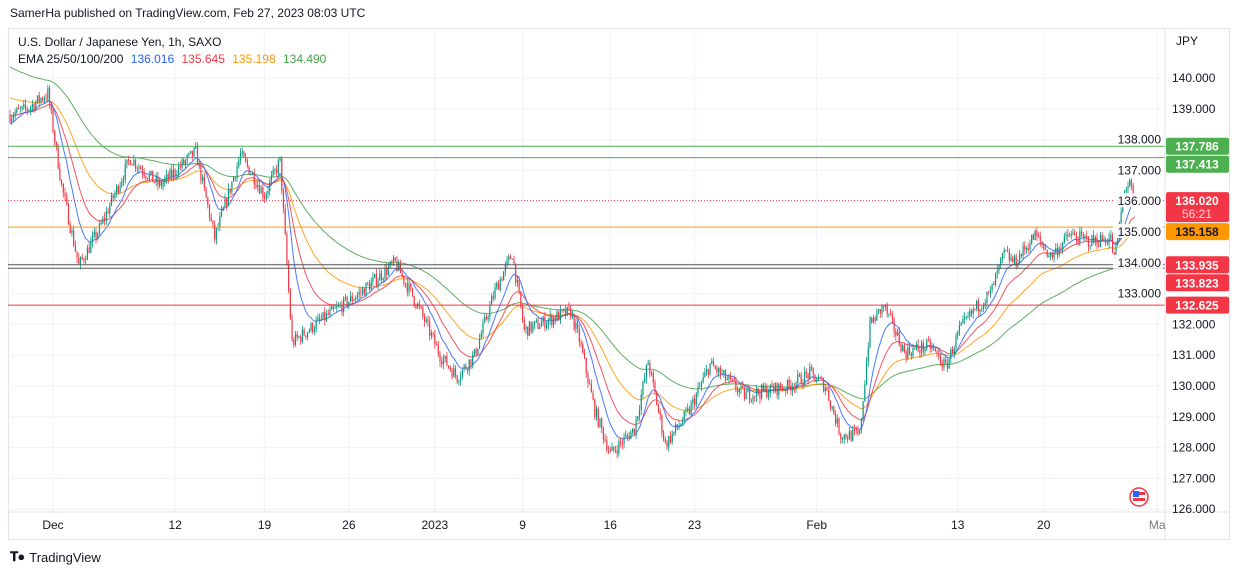 The height and width of the screenshot is (575, 1240). What do you see at coordinates (120, 42) in the screenshot?
I see `symbol-title: U.S. Dollar / Japanese Yen, 1h, SAXO` at bounding box center [120, 42].